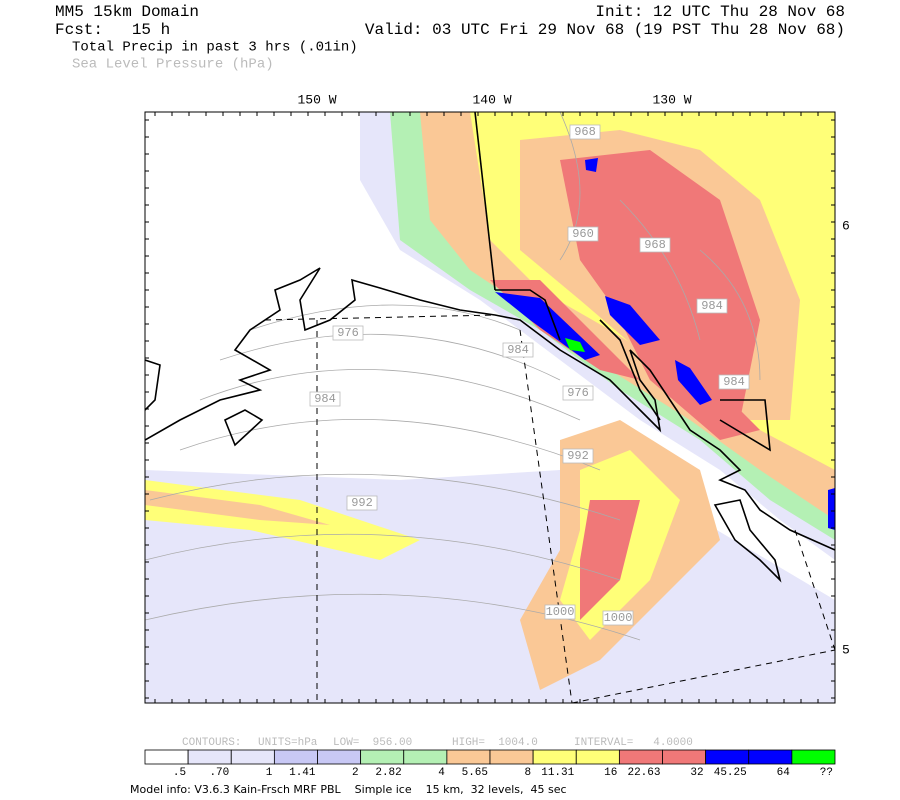  What do you see at coordinates (179, 773) in the screenshot?
I see `colorbar-label: .5` at bounding box center [179, 773].